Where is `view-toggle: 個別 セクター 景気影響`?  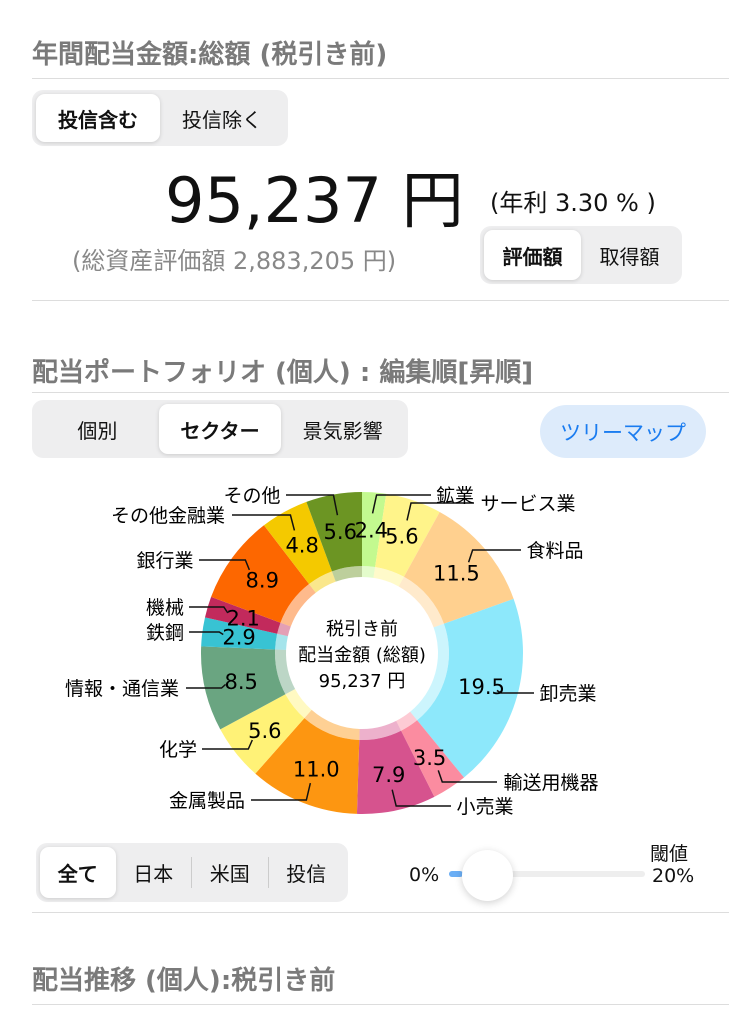 view-toggle: 個別 セクター 景気影響 is located at coordinates (220, 429).